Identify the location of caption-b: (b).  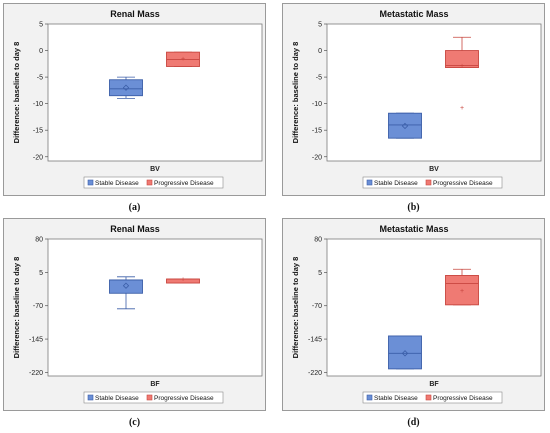
(413, 207).